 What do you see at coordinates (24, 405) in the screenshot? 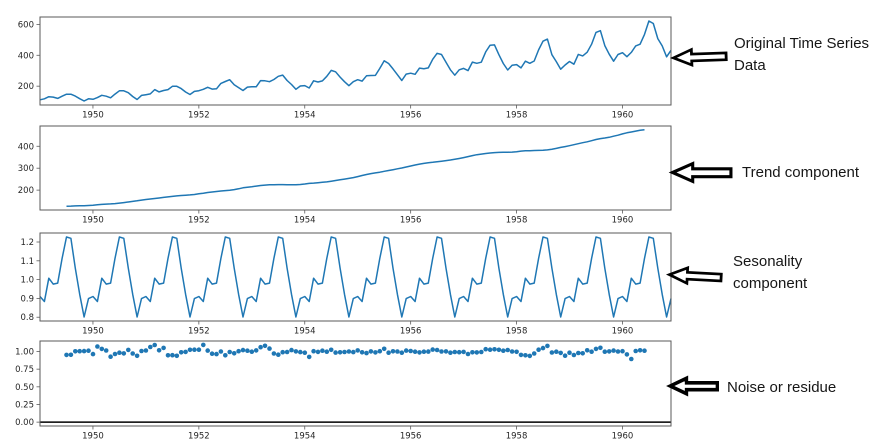
I see `y-tick-label: 0.25` at bounding box center [24, 405].